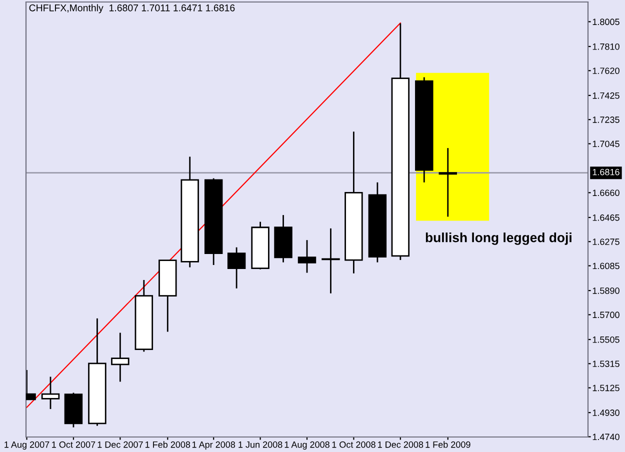 Image resolution: width=625 pixels, height=452 pixels. What do you see at coordinates (499, 238) in the screenshot?
I see `annotation: bullish long legged doji` at bounding box center [499, 238].